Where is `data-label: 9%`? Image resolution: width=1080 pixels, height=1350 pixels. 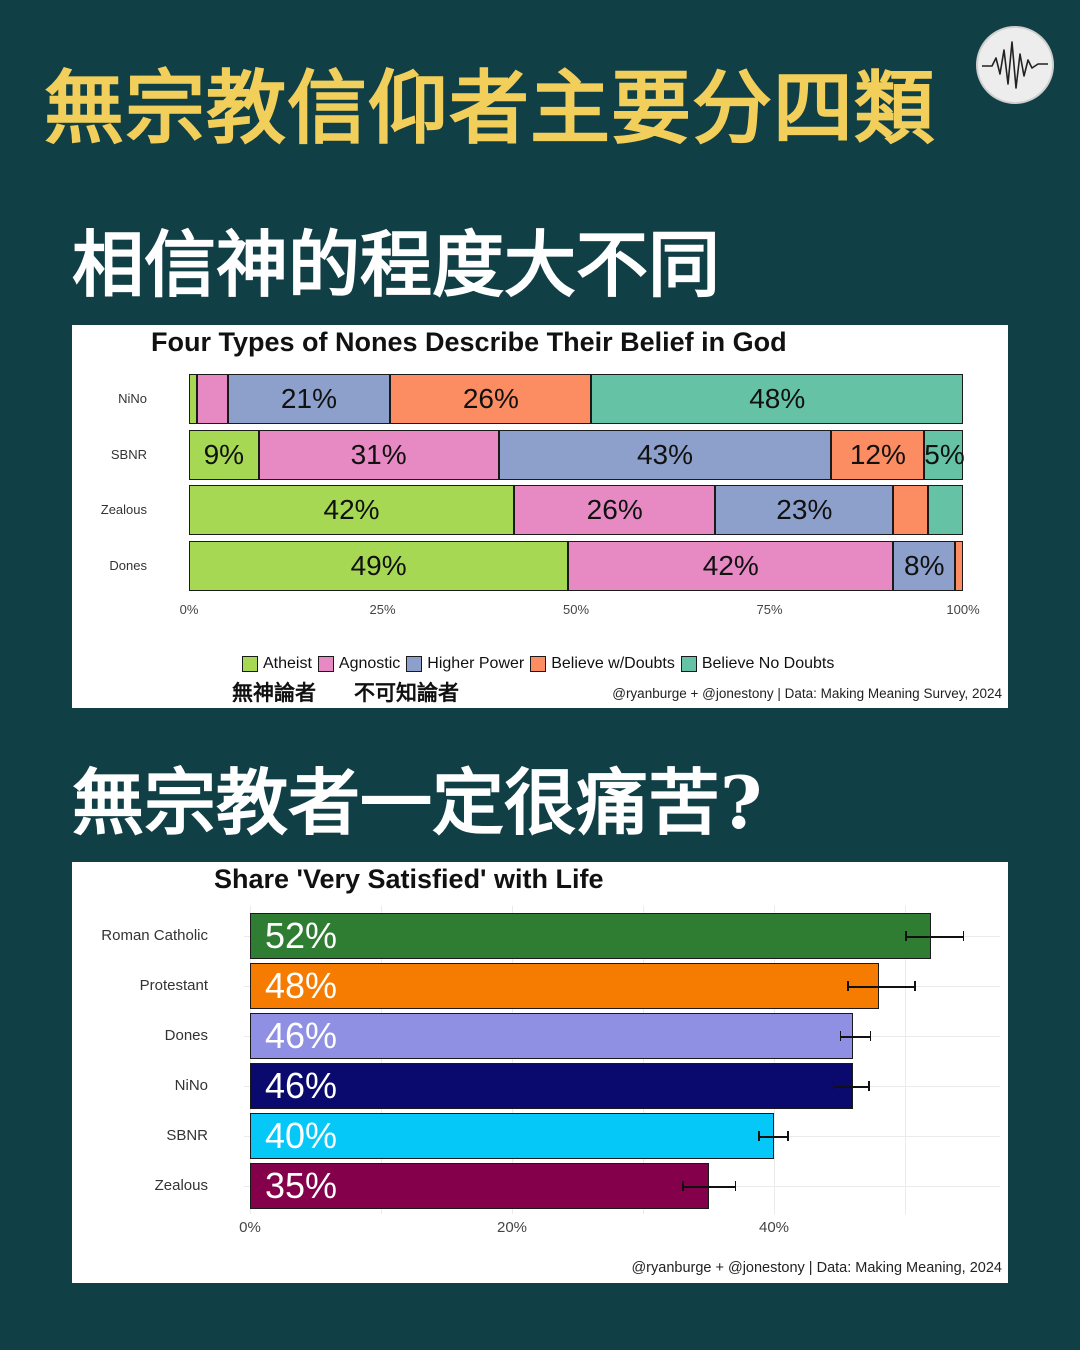
data-label: 9% is located at coordinates (224, 454).